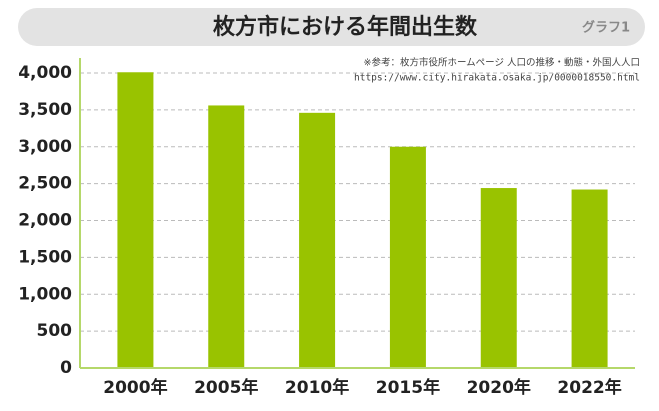  Describe the element at coordinates (226, 387) in the screenshot. I see `x-tick-label: 2005年` at that location.